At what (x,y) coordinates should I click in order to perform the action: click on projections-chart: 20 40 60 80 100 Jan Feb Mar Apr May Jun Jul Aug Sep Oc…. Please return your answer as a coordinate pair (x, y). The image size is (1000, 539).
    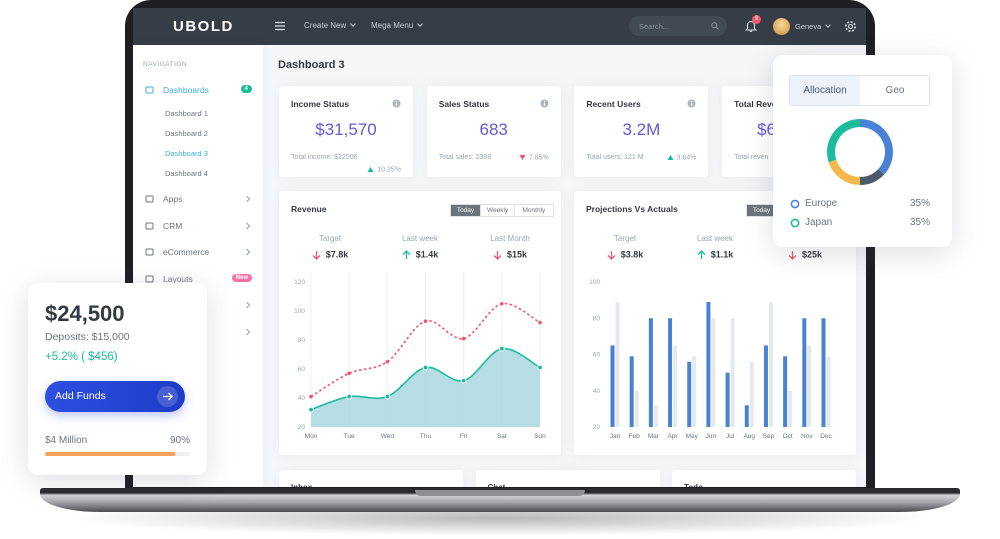
    Looking at the image, I should click on (710, 359).